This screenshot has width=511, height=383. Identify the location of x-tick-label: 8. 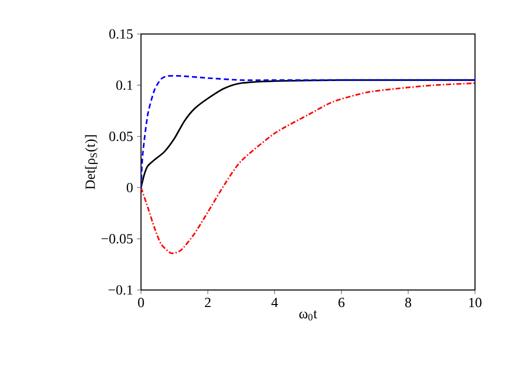
(408, 303).